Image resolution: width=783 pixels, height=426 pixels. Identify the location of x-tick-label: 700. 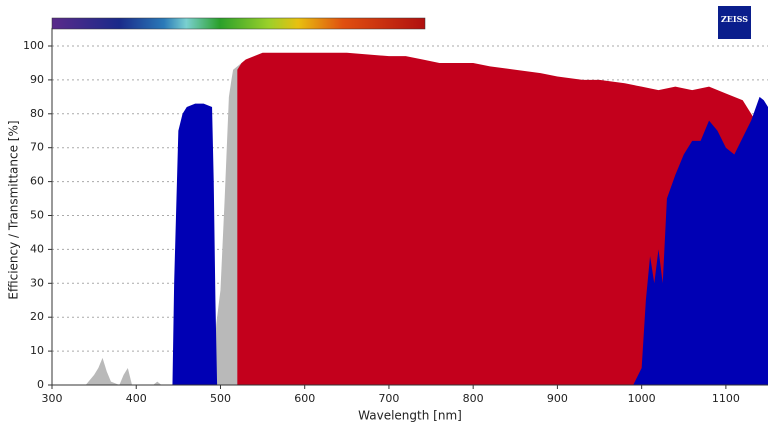
(388, 398).